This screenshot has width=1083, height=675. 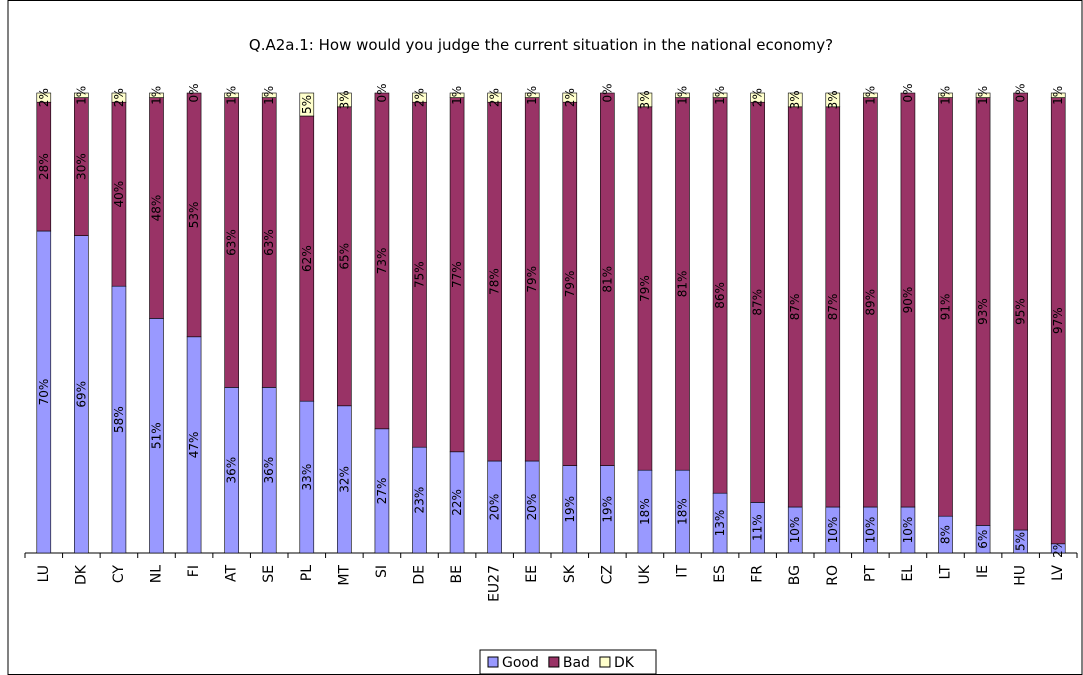 I want to click on x-tick-label: DE, so click(x=420, y=575).